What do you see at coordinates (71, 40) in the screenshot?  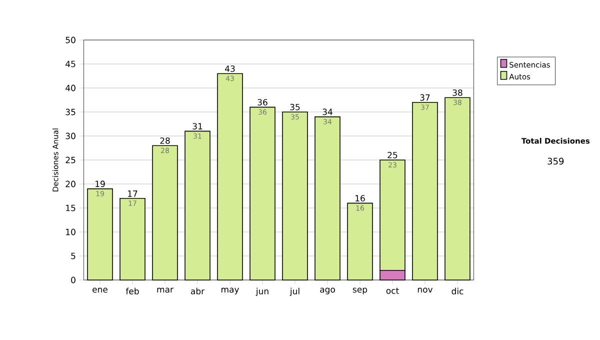 I see `y-tick-label: 50` at bounding box center [71, 40].